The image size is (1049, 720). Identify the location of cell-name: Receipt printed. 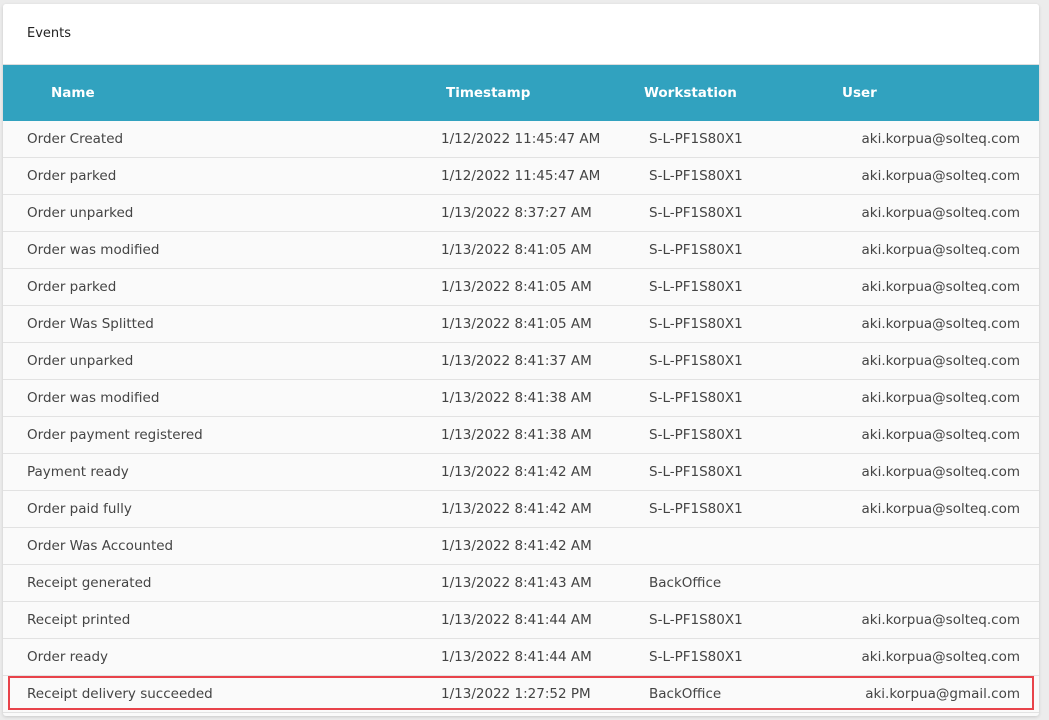
(79, 620).